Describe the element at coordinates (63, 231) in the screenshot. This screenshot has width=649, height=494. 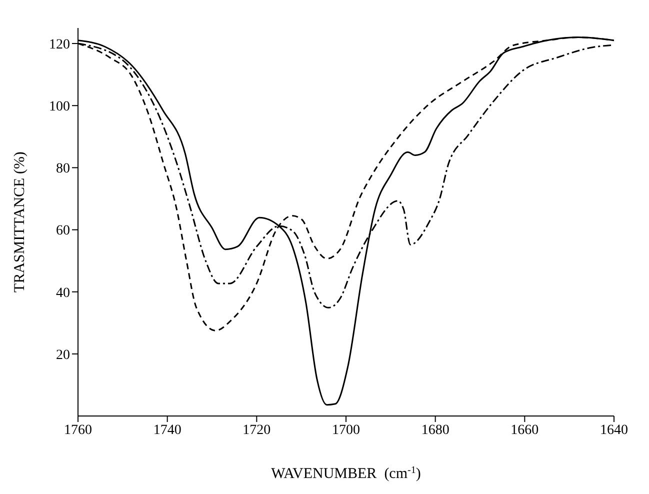
I see `y-tick-label: 60` at that location.